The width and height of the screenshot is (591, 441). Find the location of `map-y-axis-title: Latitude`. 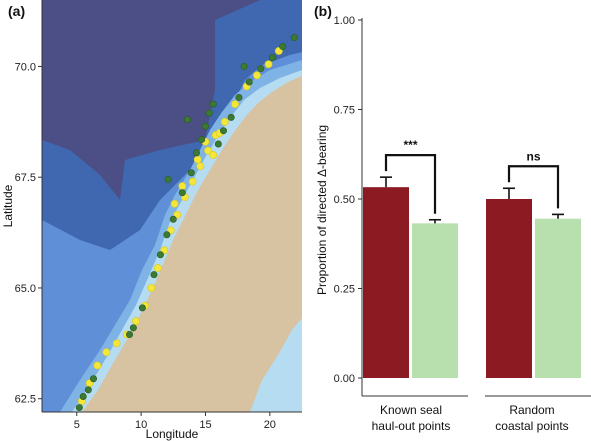

map-y-axis-title: Latitude is located at coordinates (8, 205).